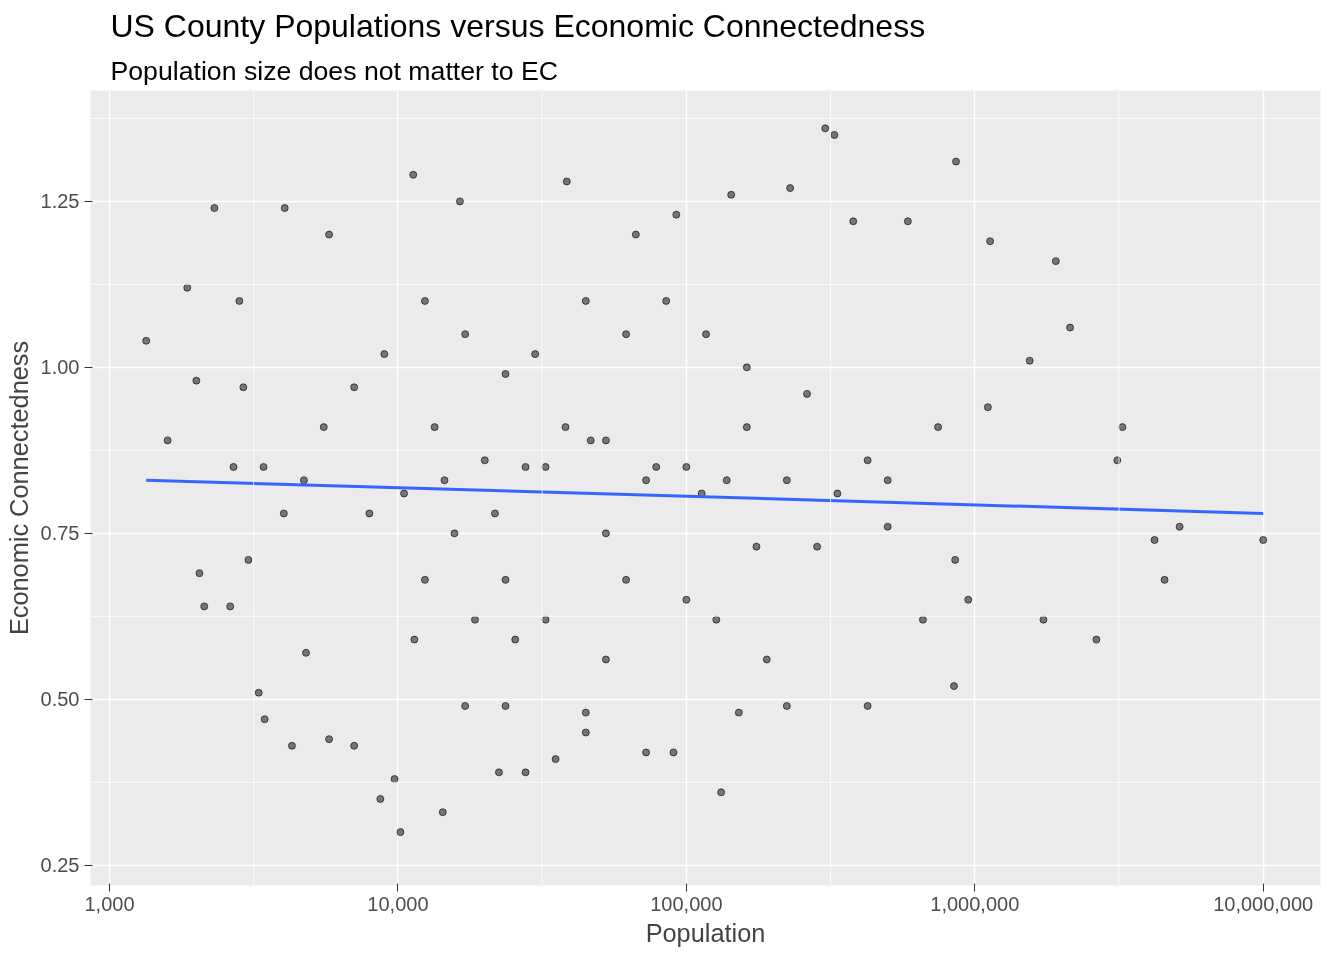 The width and height of the screenshot is (1344, 960). I want to click on x-tick-label: 1,000, so click(109, 903).